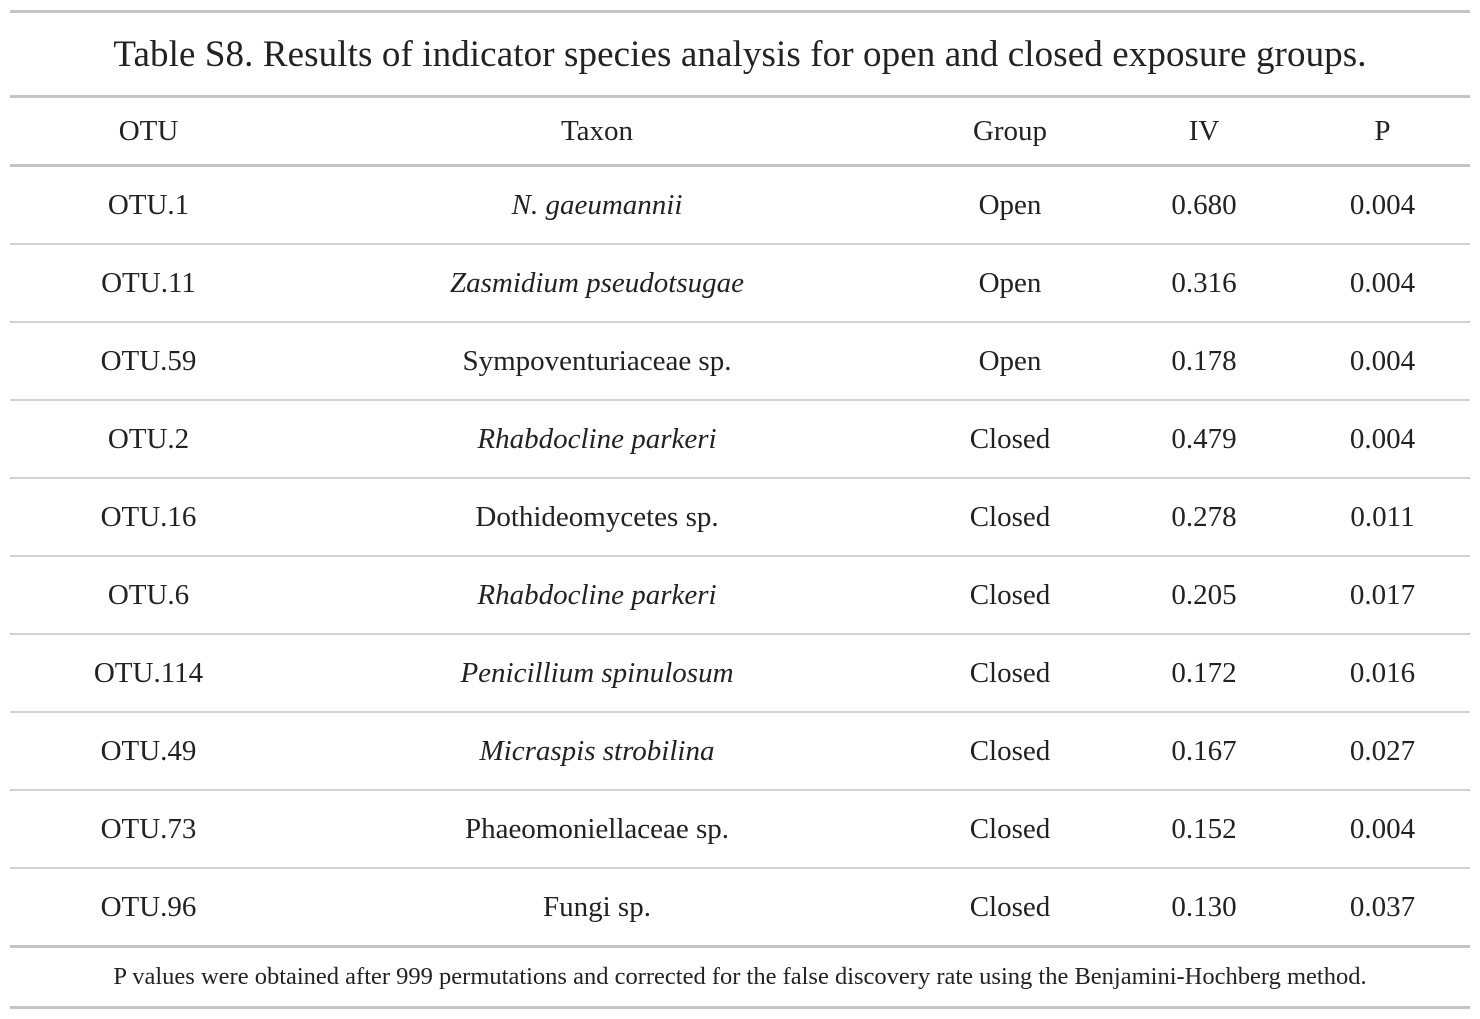 This screenshot has height=1019, width=1480. Describe the element at coordinates (1204, 439) in the screenshot. I see `iv-cell: 0.479` at that location.